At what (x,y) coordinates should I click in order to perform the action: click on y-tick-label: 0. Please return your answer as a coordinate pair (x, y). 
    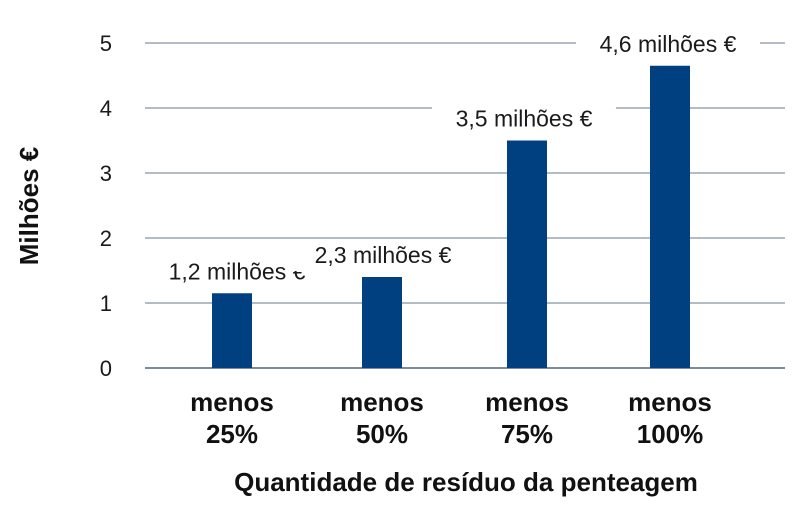
    Looking at the image, I should click on (106, 368).